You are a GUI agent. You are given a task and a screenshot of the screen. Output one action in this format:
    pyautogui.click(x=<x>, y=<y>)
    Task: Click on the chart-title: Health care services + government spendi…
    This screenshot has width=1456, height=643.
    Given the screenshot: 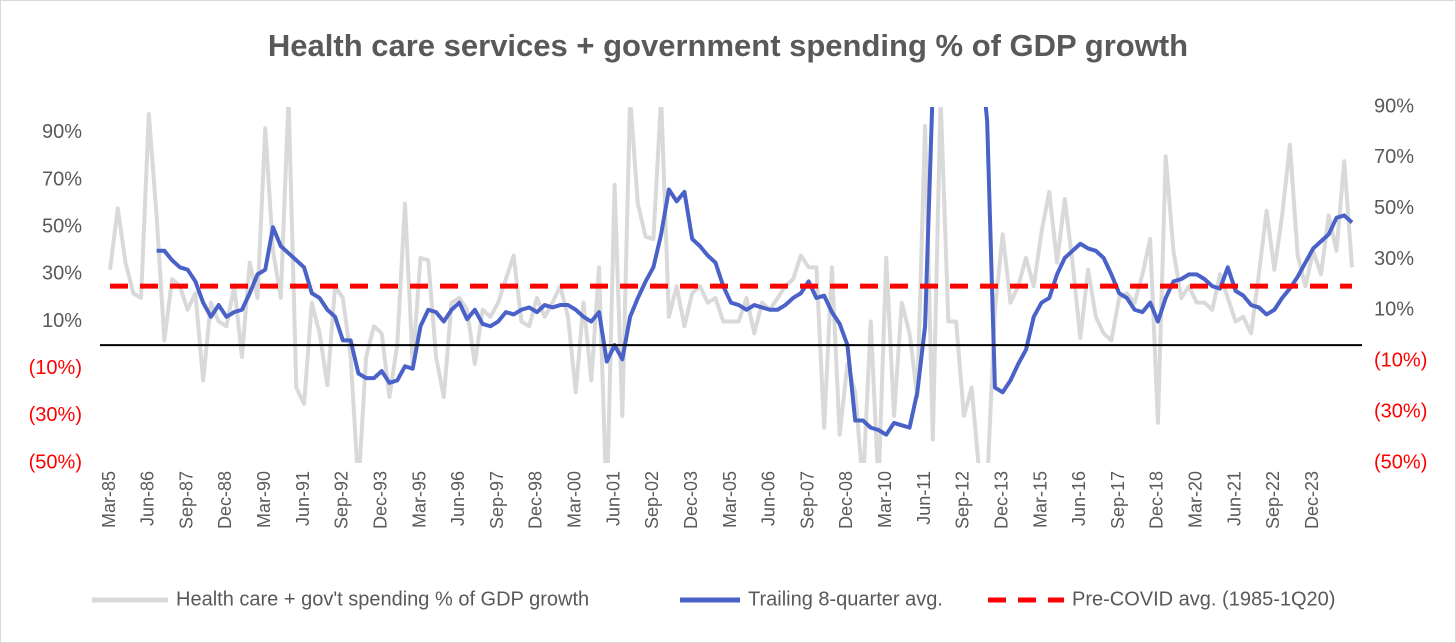 What is the action you would take?
    pyautogui.click(x=728, y=45)
    